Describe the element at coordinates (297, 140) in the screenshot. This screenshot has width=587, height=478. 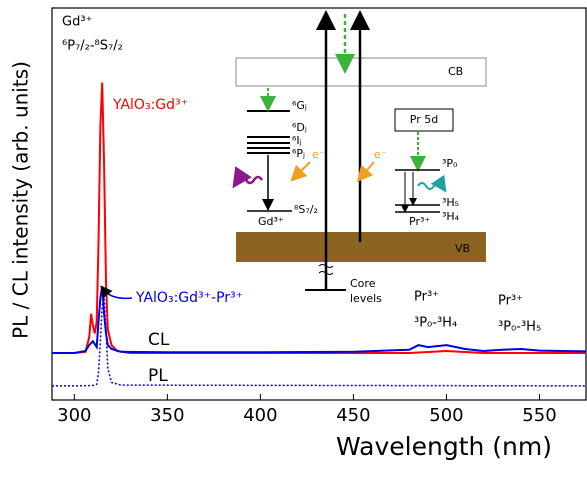
I see `inset-label: ⁶Iⱼ` at that location.